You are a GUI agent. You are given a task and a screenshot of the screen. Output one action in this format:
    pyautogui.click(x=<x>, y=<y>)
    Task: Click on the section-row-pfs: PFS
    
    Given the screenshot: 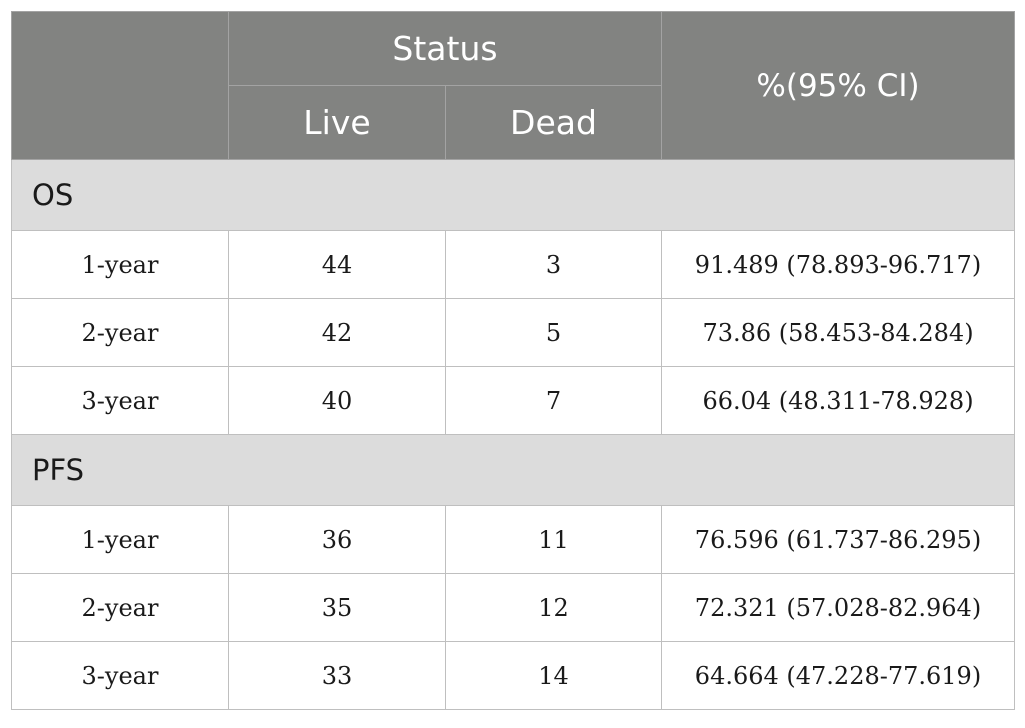 What is the action you would take?
    pyautogui.click(x=513, y=470)
    